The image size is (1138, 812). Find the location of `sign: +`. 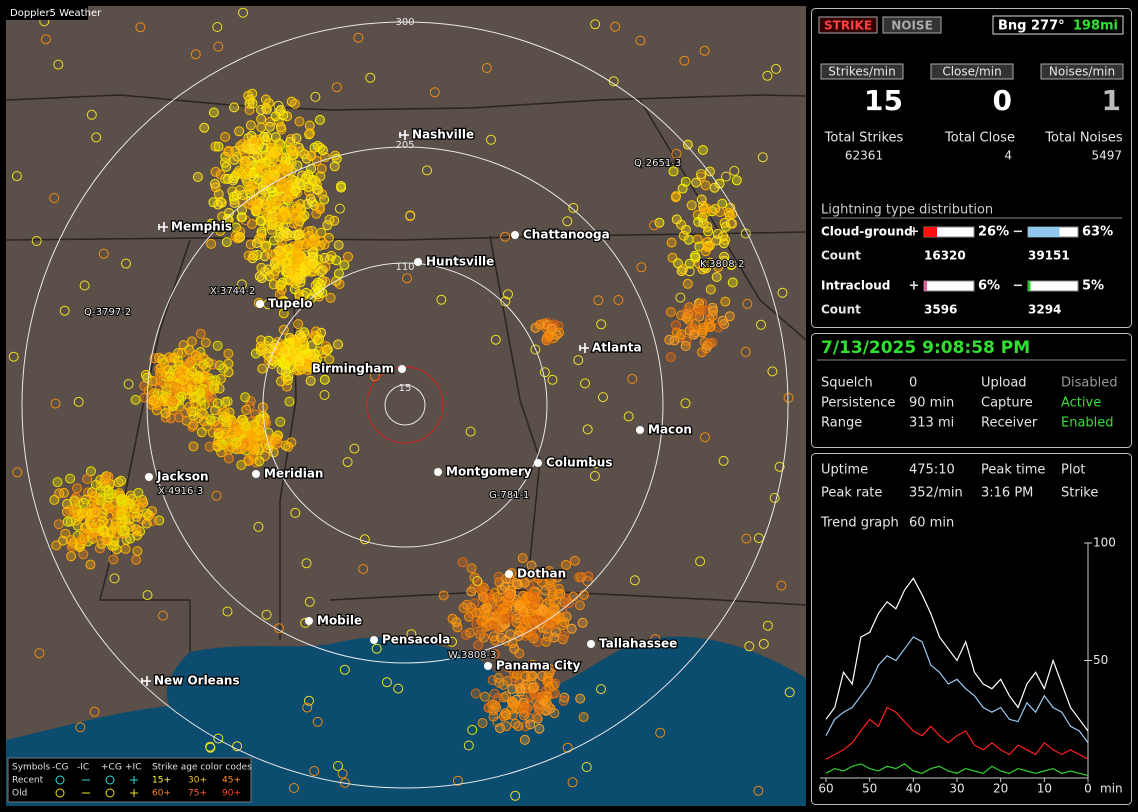

sign: + is located at coordinates (914, 232).